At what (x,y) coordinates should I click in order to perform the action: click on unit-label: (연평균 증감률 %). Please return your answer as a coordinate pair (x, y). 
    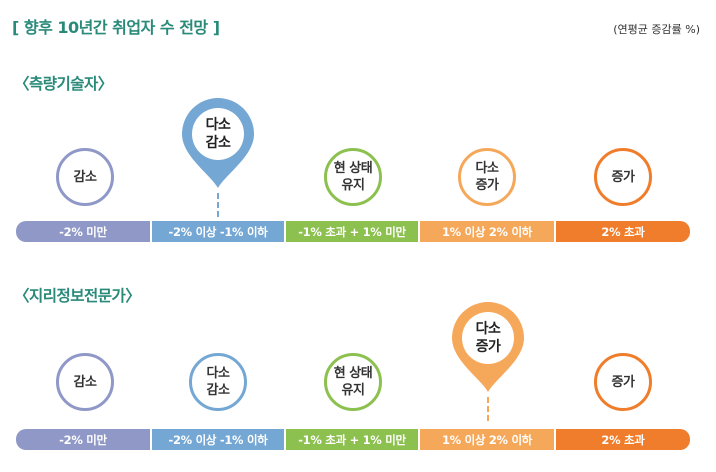
    Looking at the image, I should click on (656, 29).